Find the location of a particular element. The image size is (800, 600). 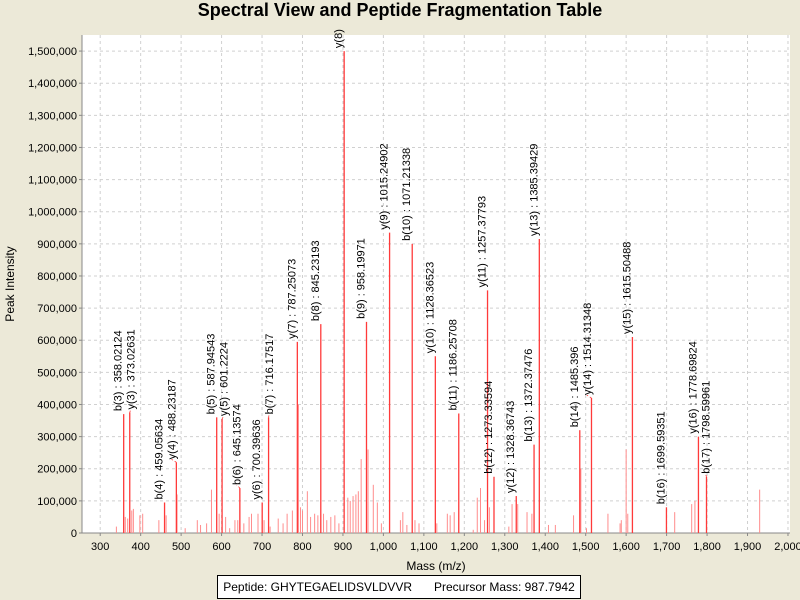

peak-annotation: b(4) : 459.05634 is located at coordinates (160, 459).